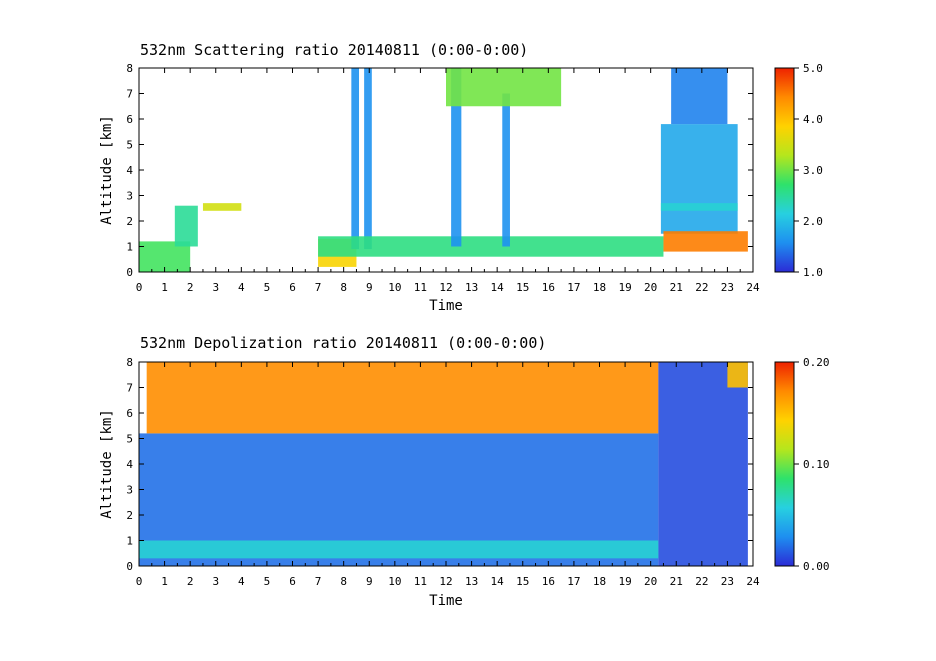 Image resolution: width=936 pixels, height=661 pixels. Describe the element at coordinates (813, 119) in the screenshot. I see `colorbar-tick-label: 4.0` at that location.